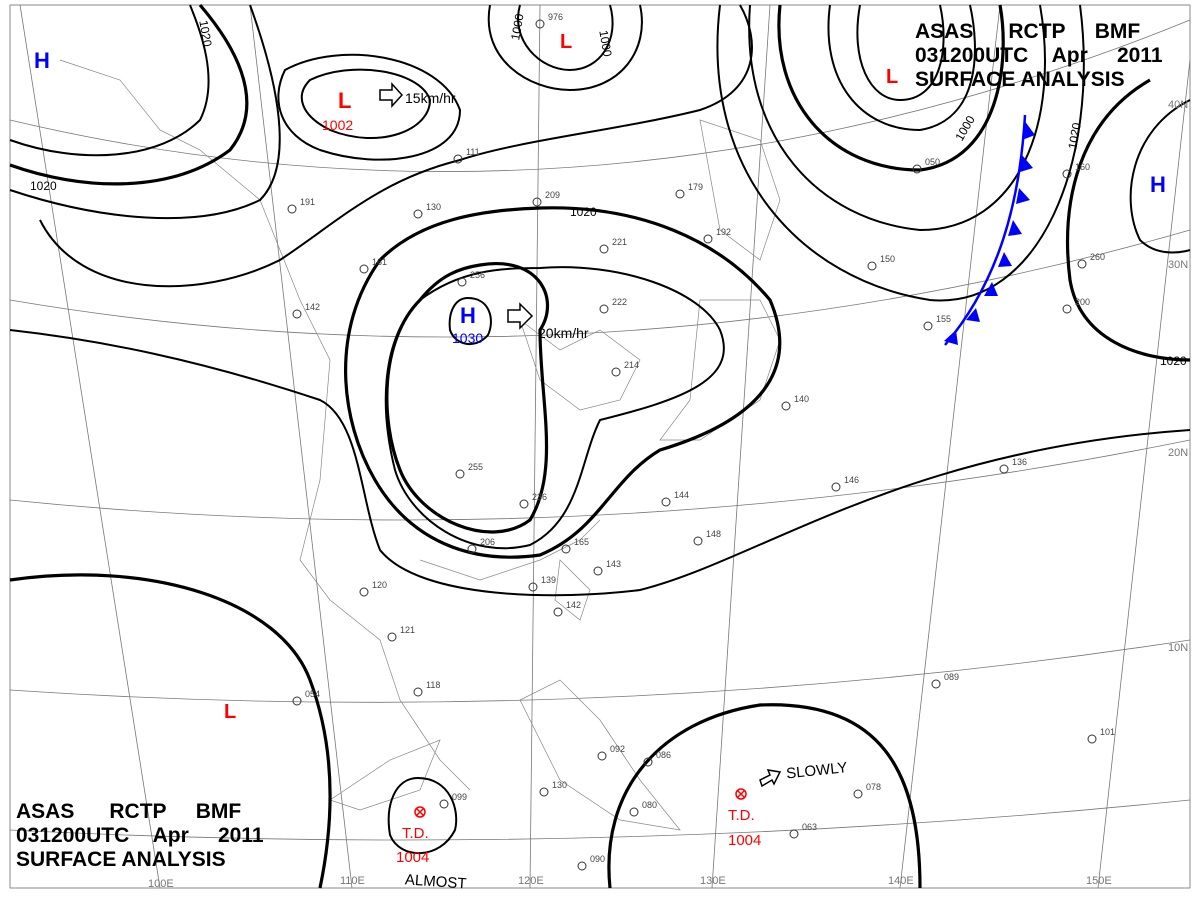  Describe the element at coordinates (1037, 31) in the screenshot. I see `title-center: RCTP` at that location.